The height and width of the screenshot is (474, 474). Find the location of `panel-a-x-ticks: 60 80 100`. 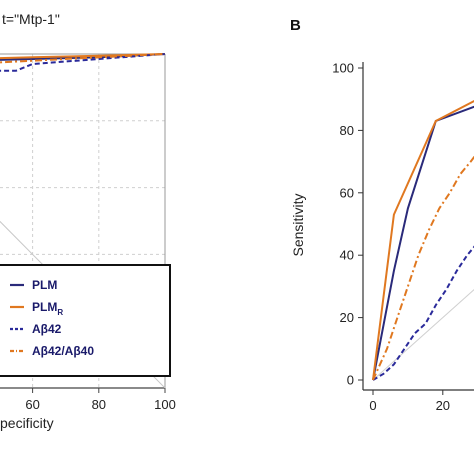

panel-a-x-ticks: 60 80 100 is located at coordinates (100, 400).